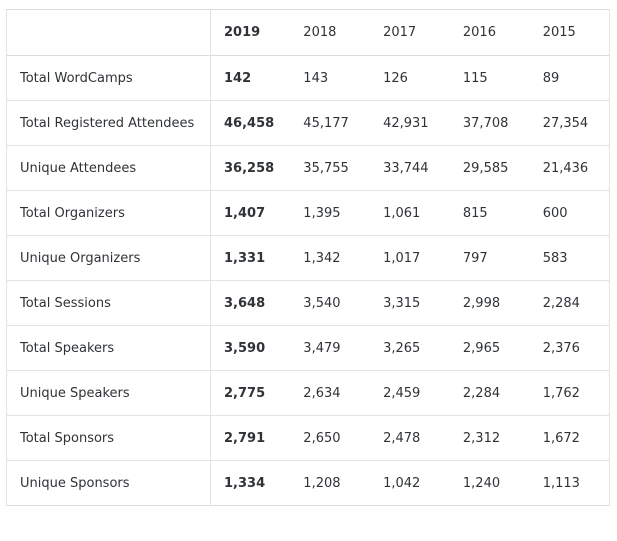 The height and width of the screenshot is (541, 617). I want to click on cell-2017: 1,042, so click(410, 483).